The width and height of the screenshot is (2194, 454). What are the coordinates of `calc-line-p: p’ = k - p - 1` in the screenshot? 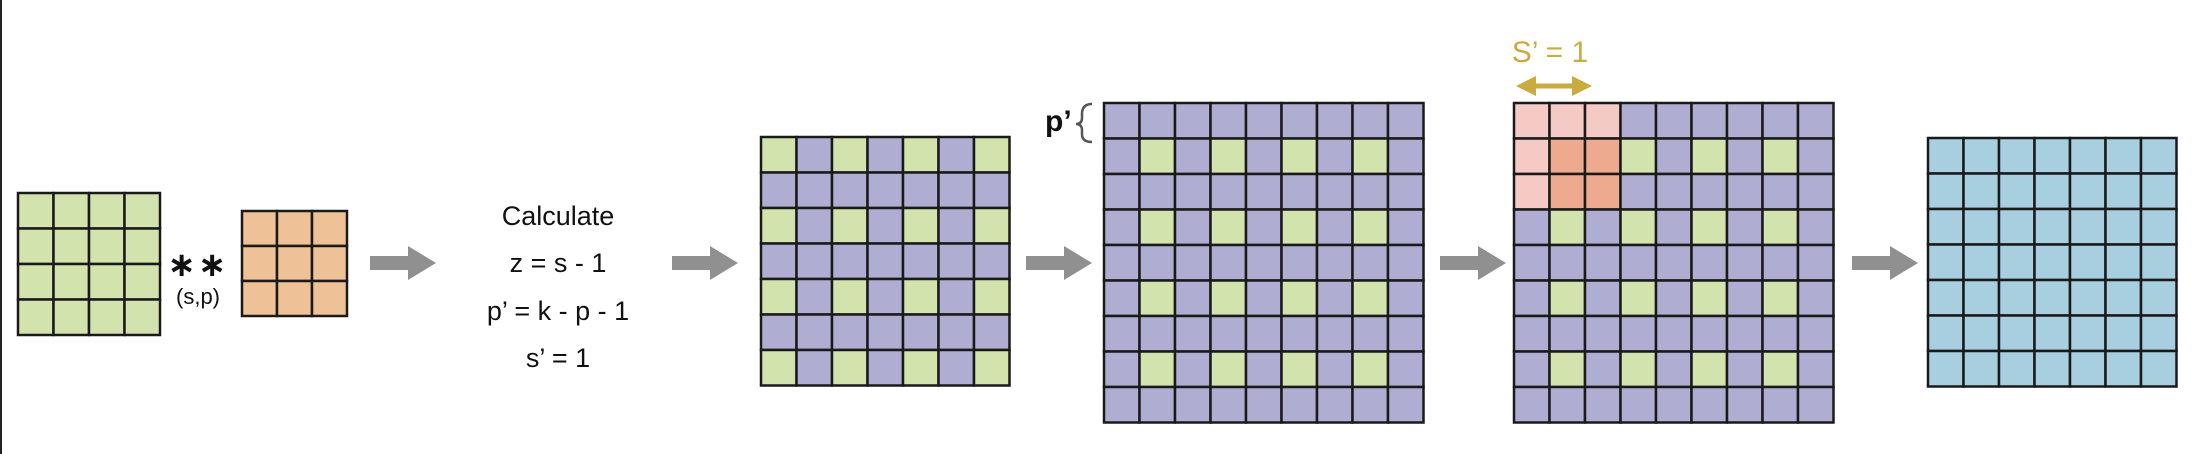 It's located at (558, 311).